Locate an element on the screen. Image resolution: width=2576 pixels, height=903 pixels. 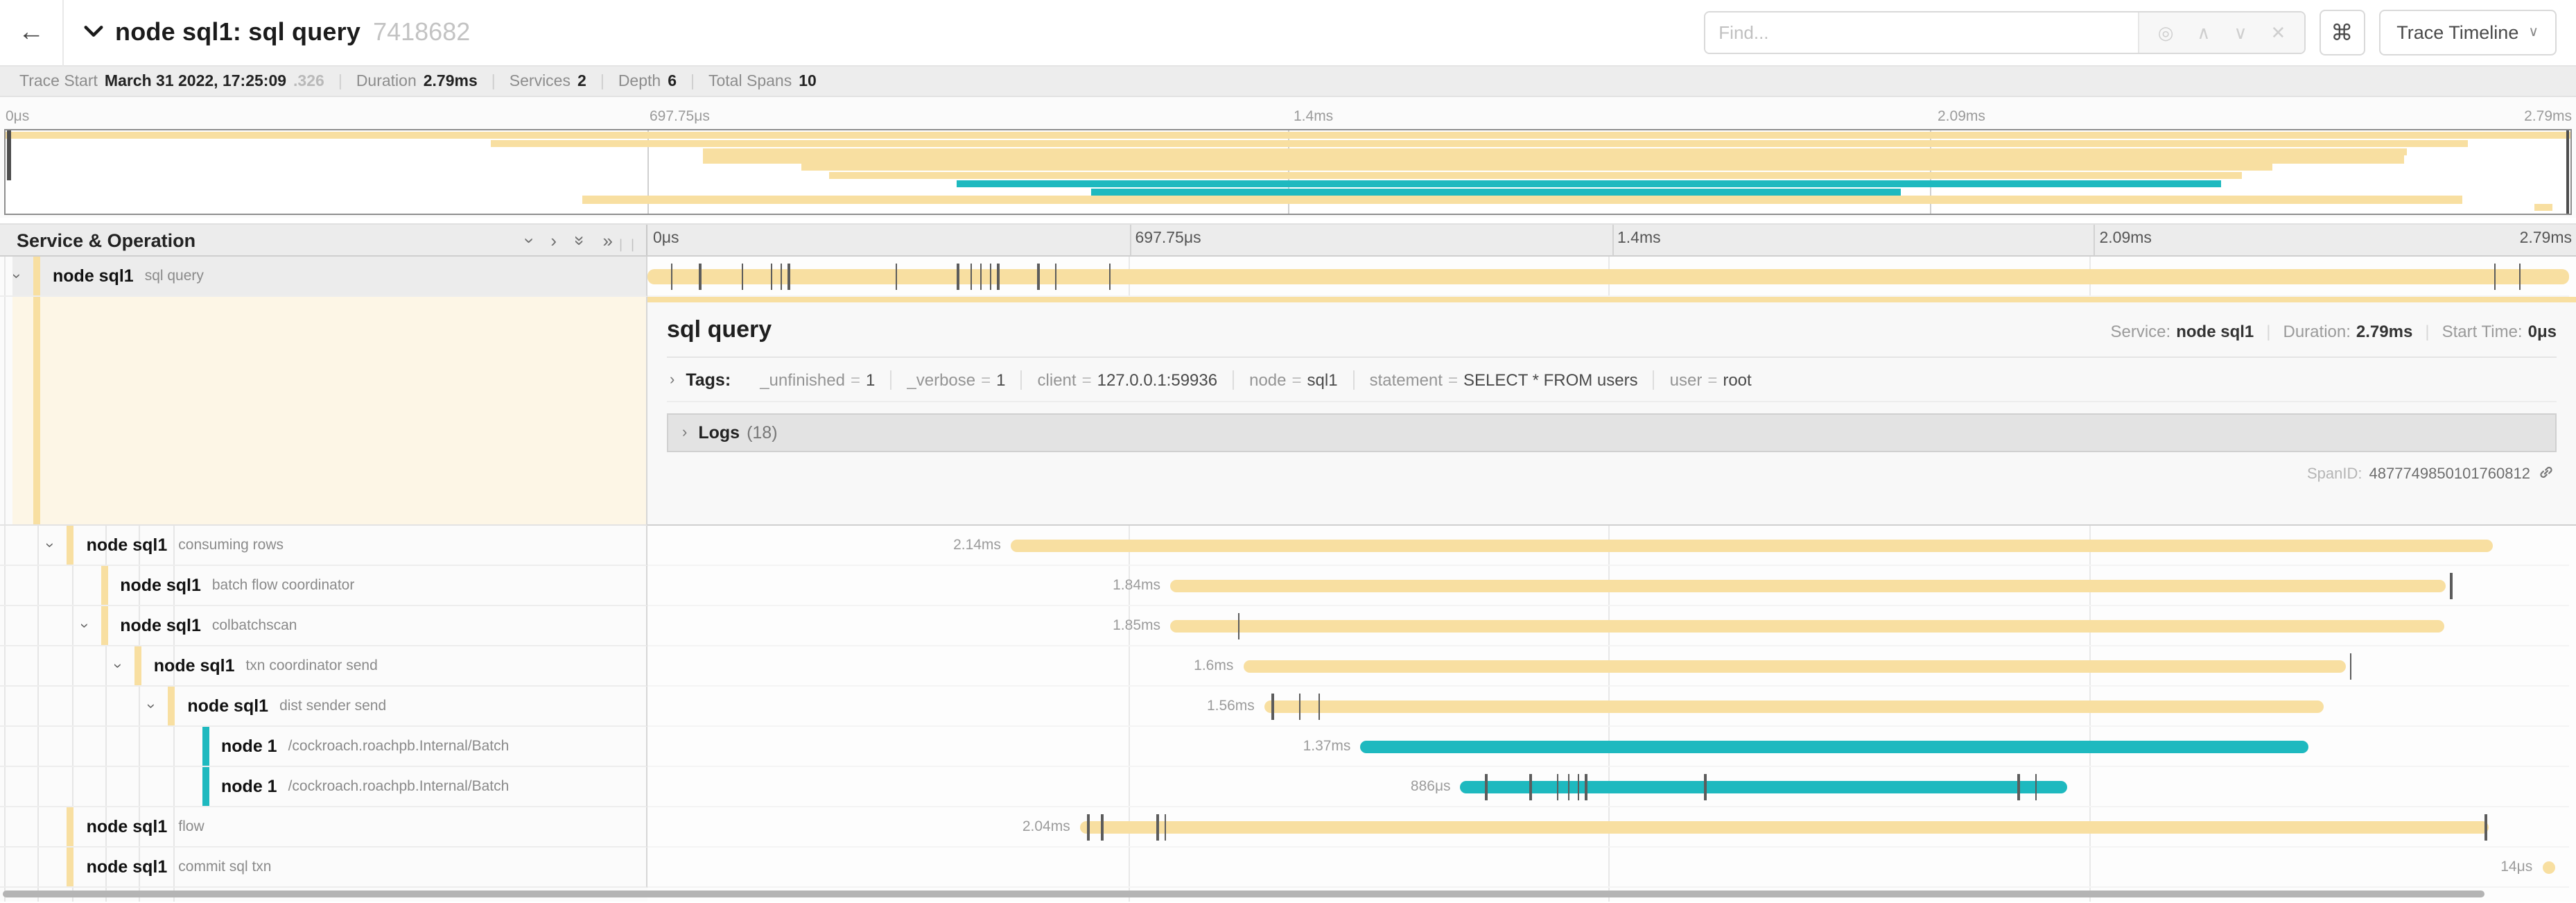
span-tree-cell: › node sql1 colbatchscan is located at coordinates (323, 626).